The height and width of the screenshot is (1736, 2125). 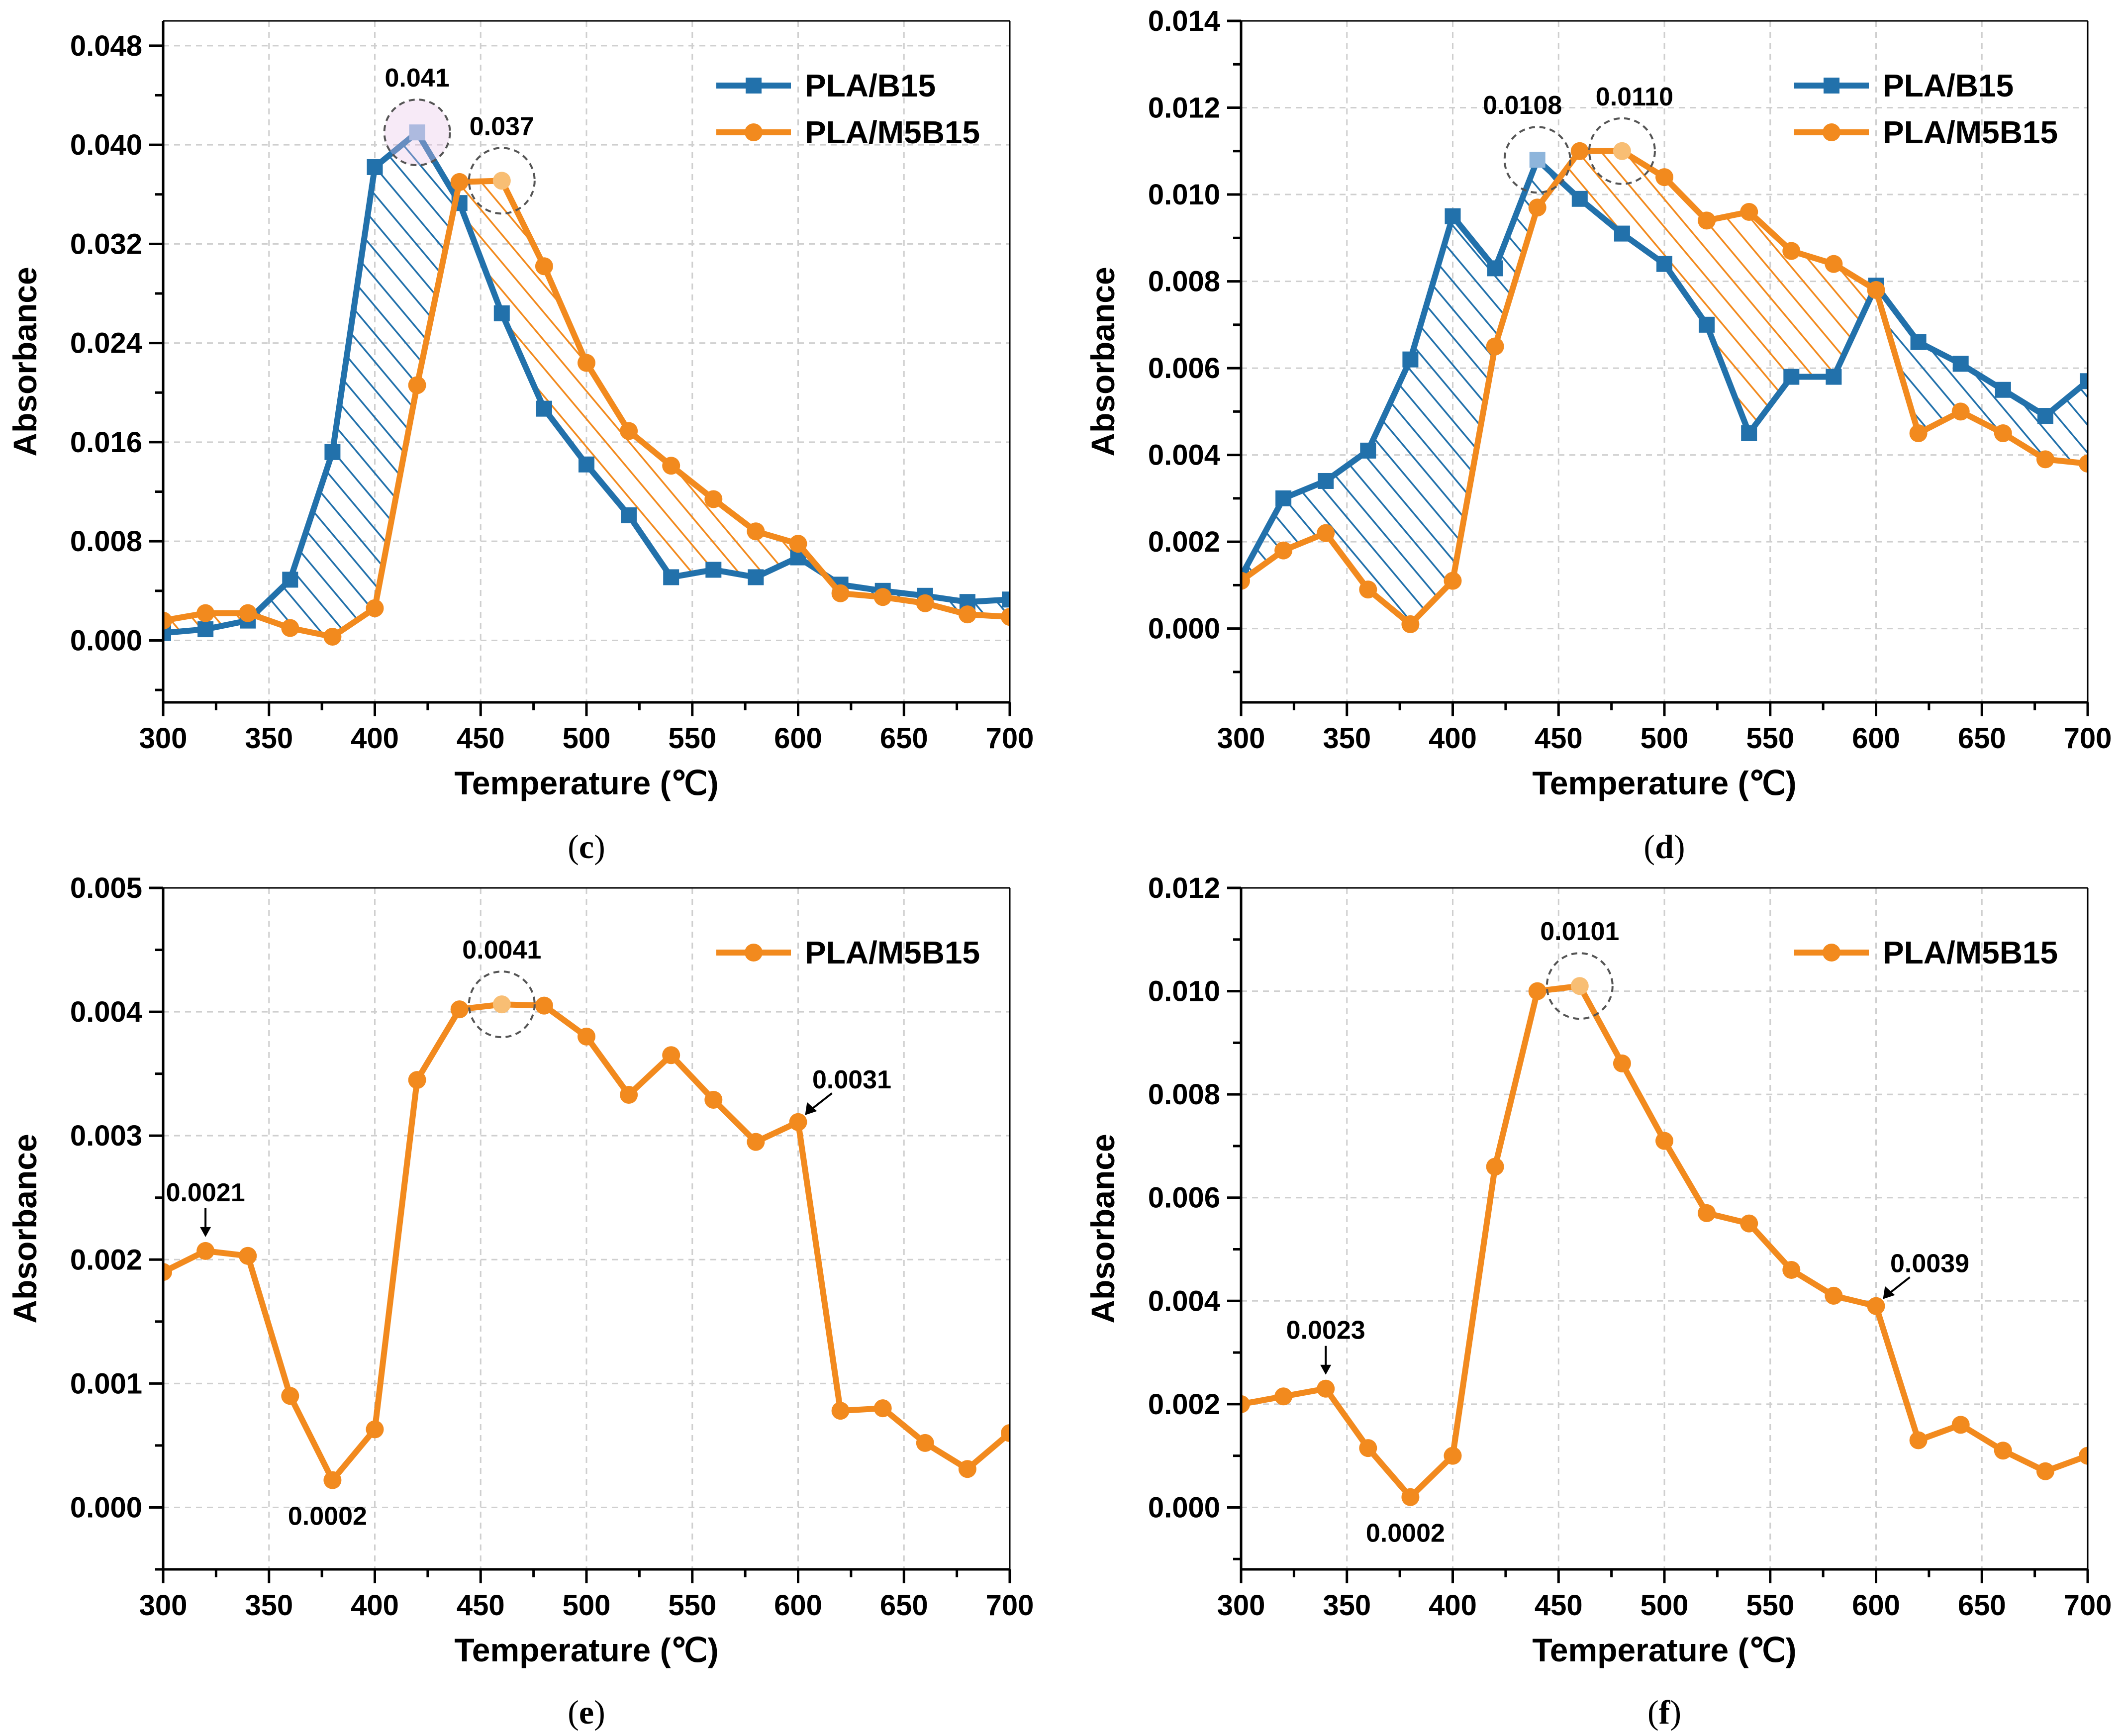 What do you see at coordinates (1184, 992) in the screenshot?
I see `y-tick-label: 0.010` at bounding box center [1184, 992].